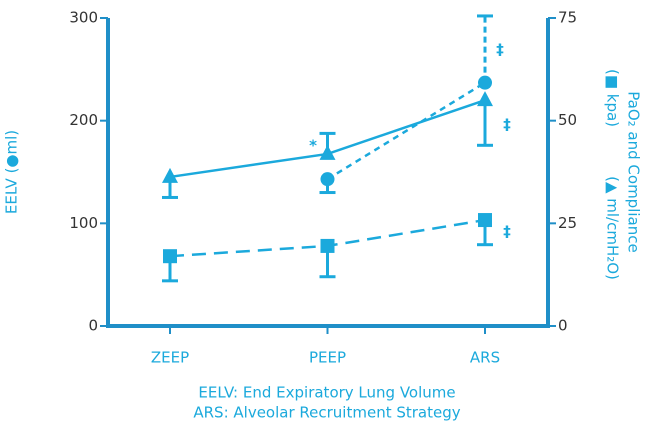 The image size is (657, 423). What do you see at coordinates (634, 171) in the screenshot?
I see `y2-axis-label: PaO₂ and Compliance` at bounding box center [634, 171].